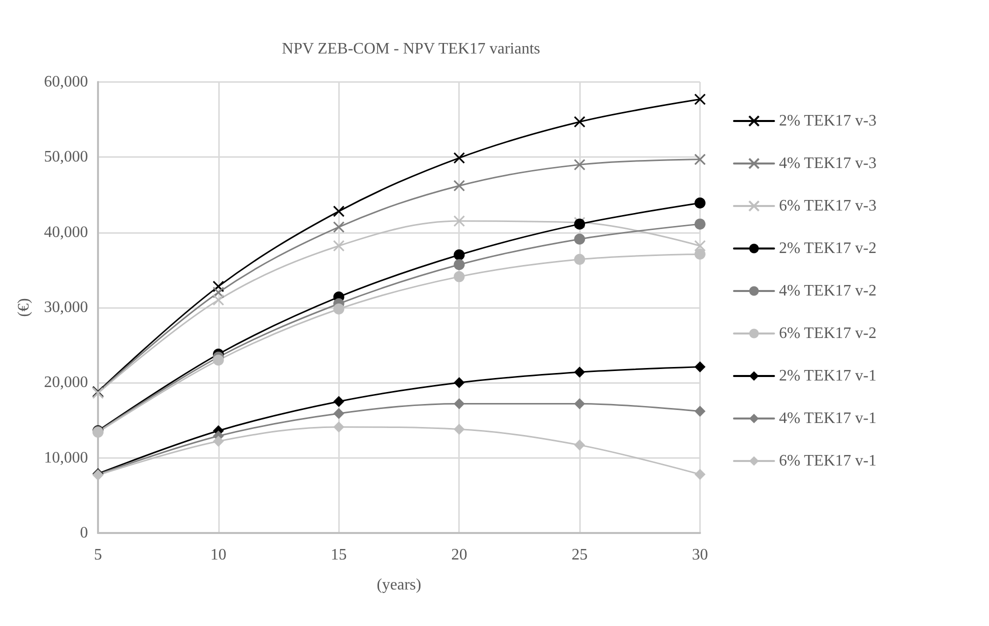 This screenshot has height=626, width=989. What do you see at coordinates (827, 461) in the screenshot?
I see `legend-label: 6% TEK17 v-1` at bounding box center [827, 461].